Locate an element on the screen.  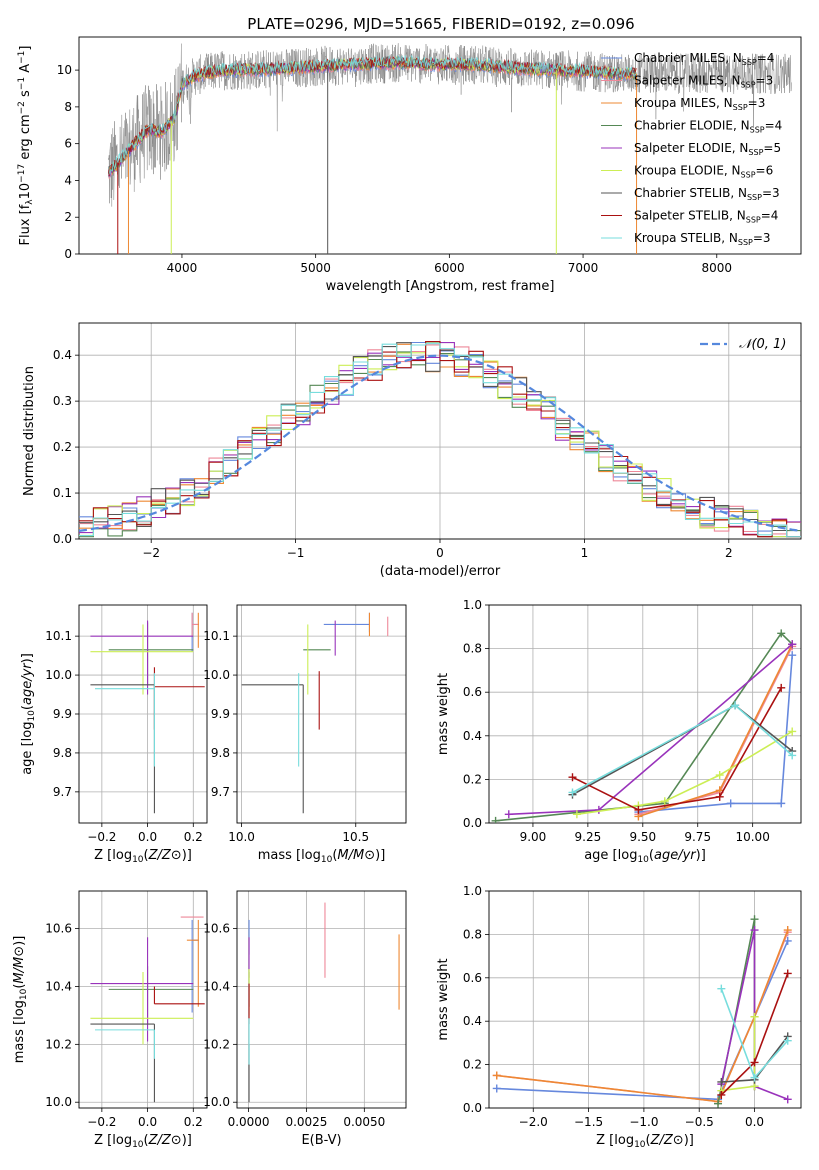
x-tick-label: 6000 is located at coordinates (449, 268).